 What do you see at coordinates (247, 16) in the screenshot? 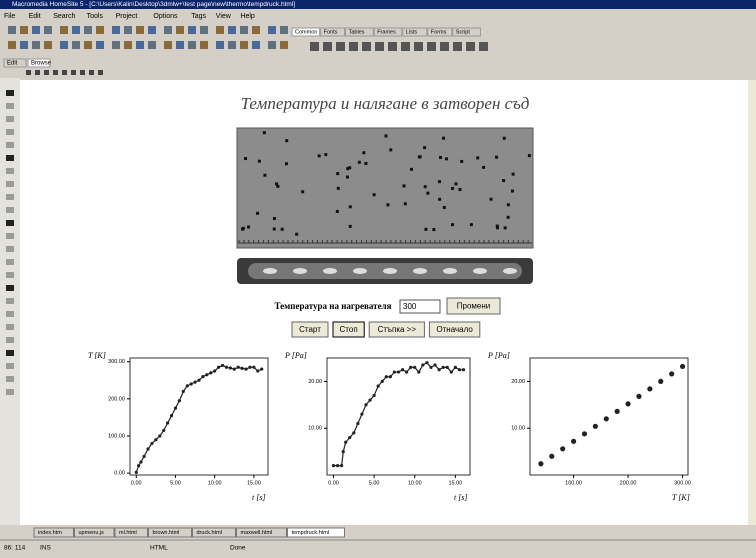
I see `menu-item: Help` at bounding box center [247, 16].